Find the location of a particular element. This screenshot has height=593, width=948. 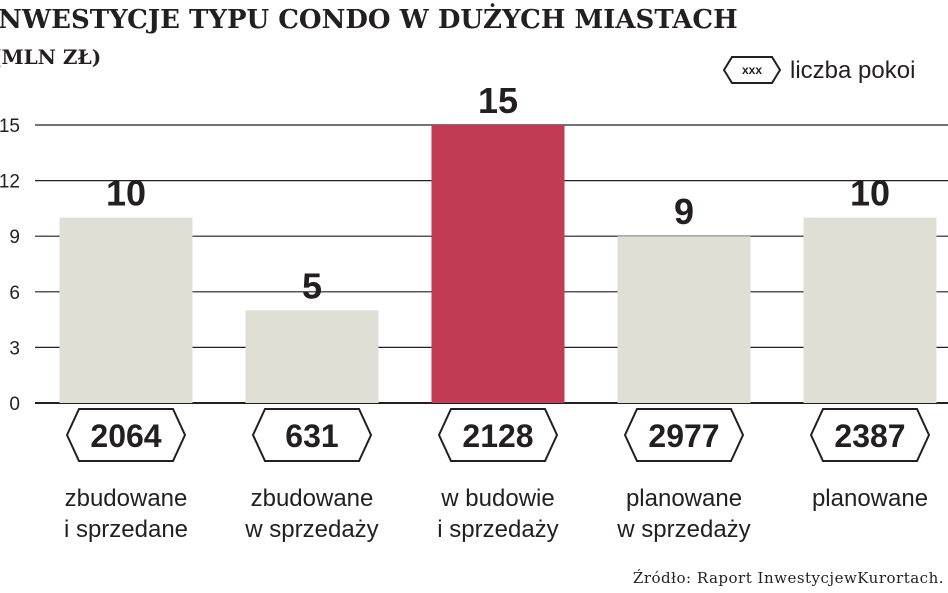

room-count-label: 2387 is located at coordinates (869, 436).